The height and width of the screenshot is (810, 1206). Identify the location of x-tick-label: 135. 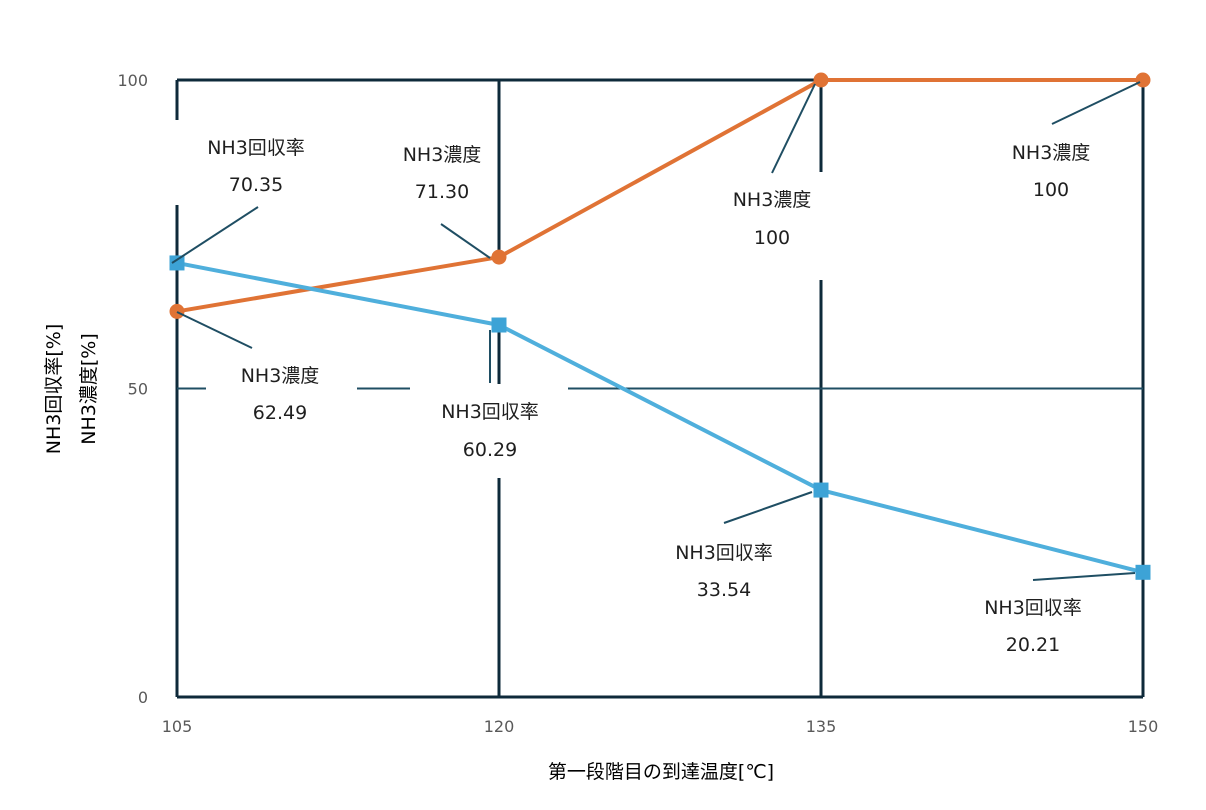
(821, 726).